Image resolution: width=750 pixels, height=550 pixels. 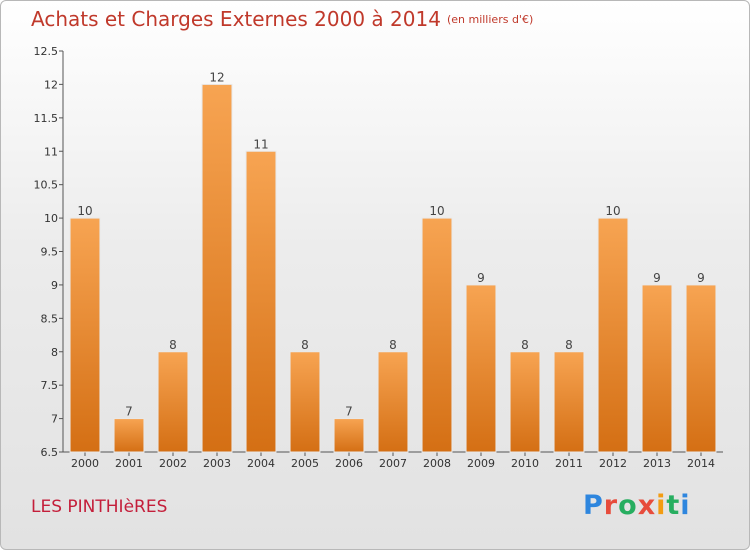 I want to click on y-tick-label: 11, so click(x=51, y=151).